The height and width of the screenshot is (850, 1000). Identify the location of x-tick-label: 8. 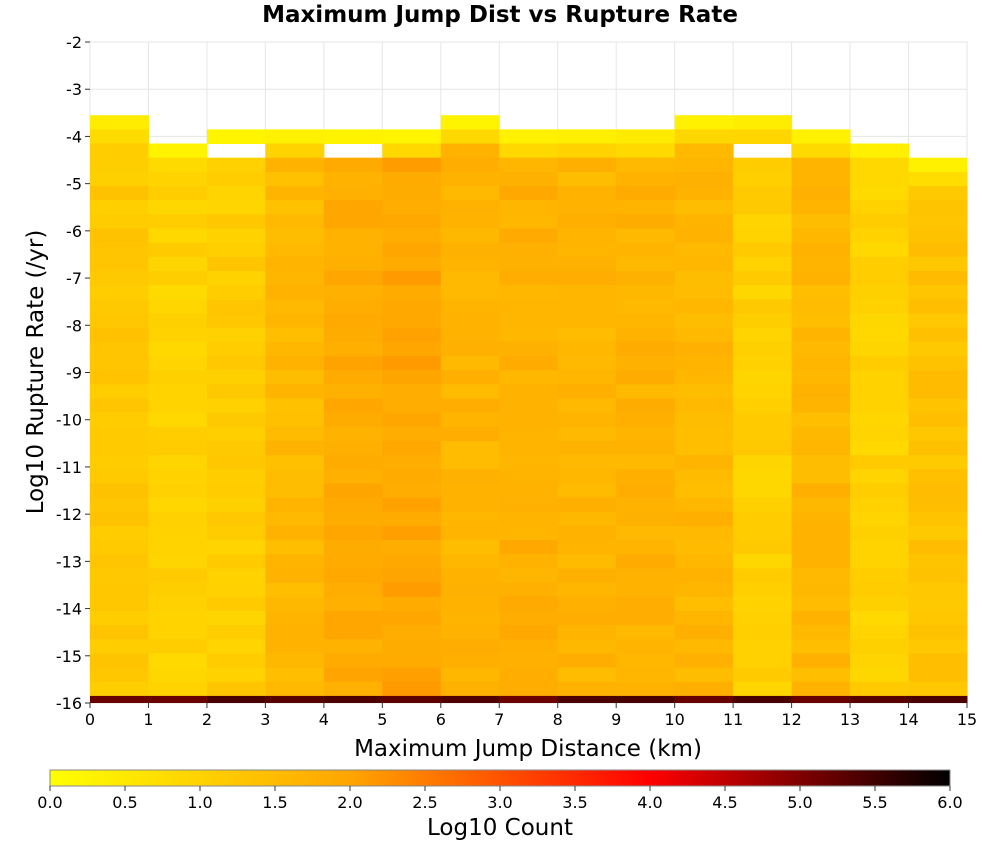
(558, 719).